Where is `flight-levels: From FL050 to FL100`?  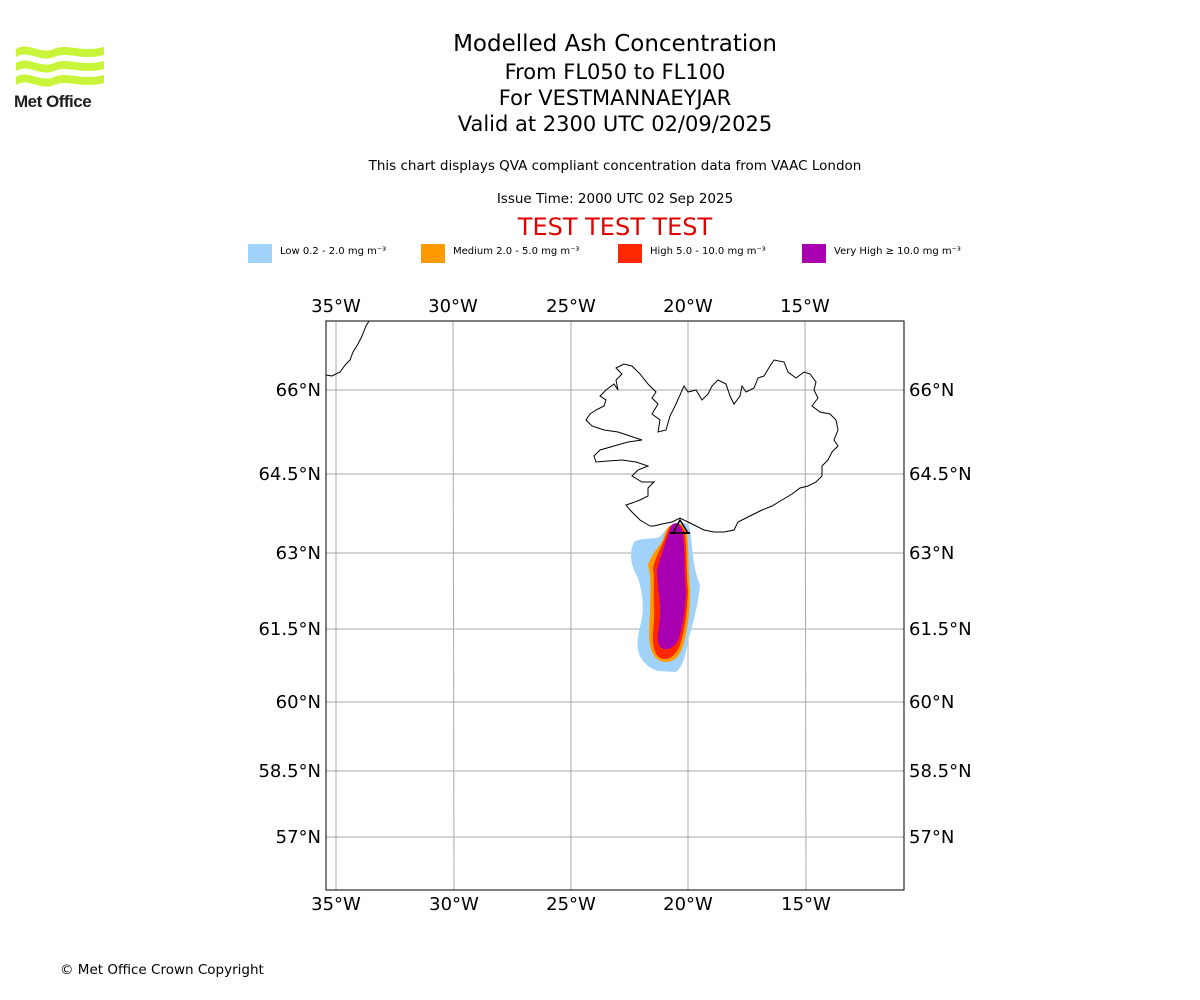 flight-levels: From FL050 to FL100 is located at coordinates (615, 72).